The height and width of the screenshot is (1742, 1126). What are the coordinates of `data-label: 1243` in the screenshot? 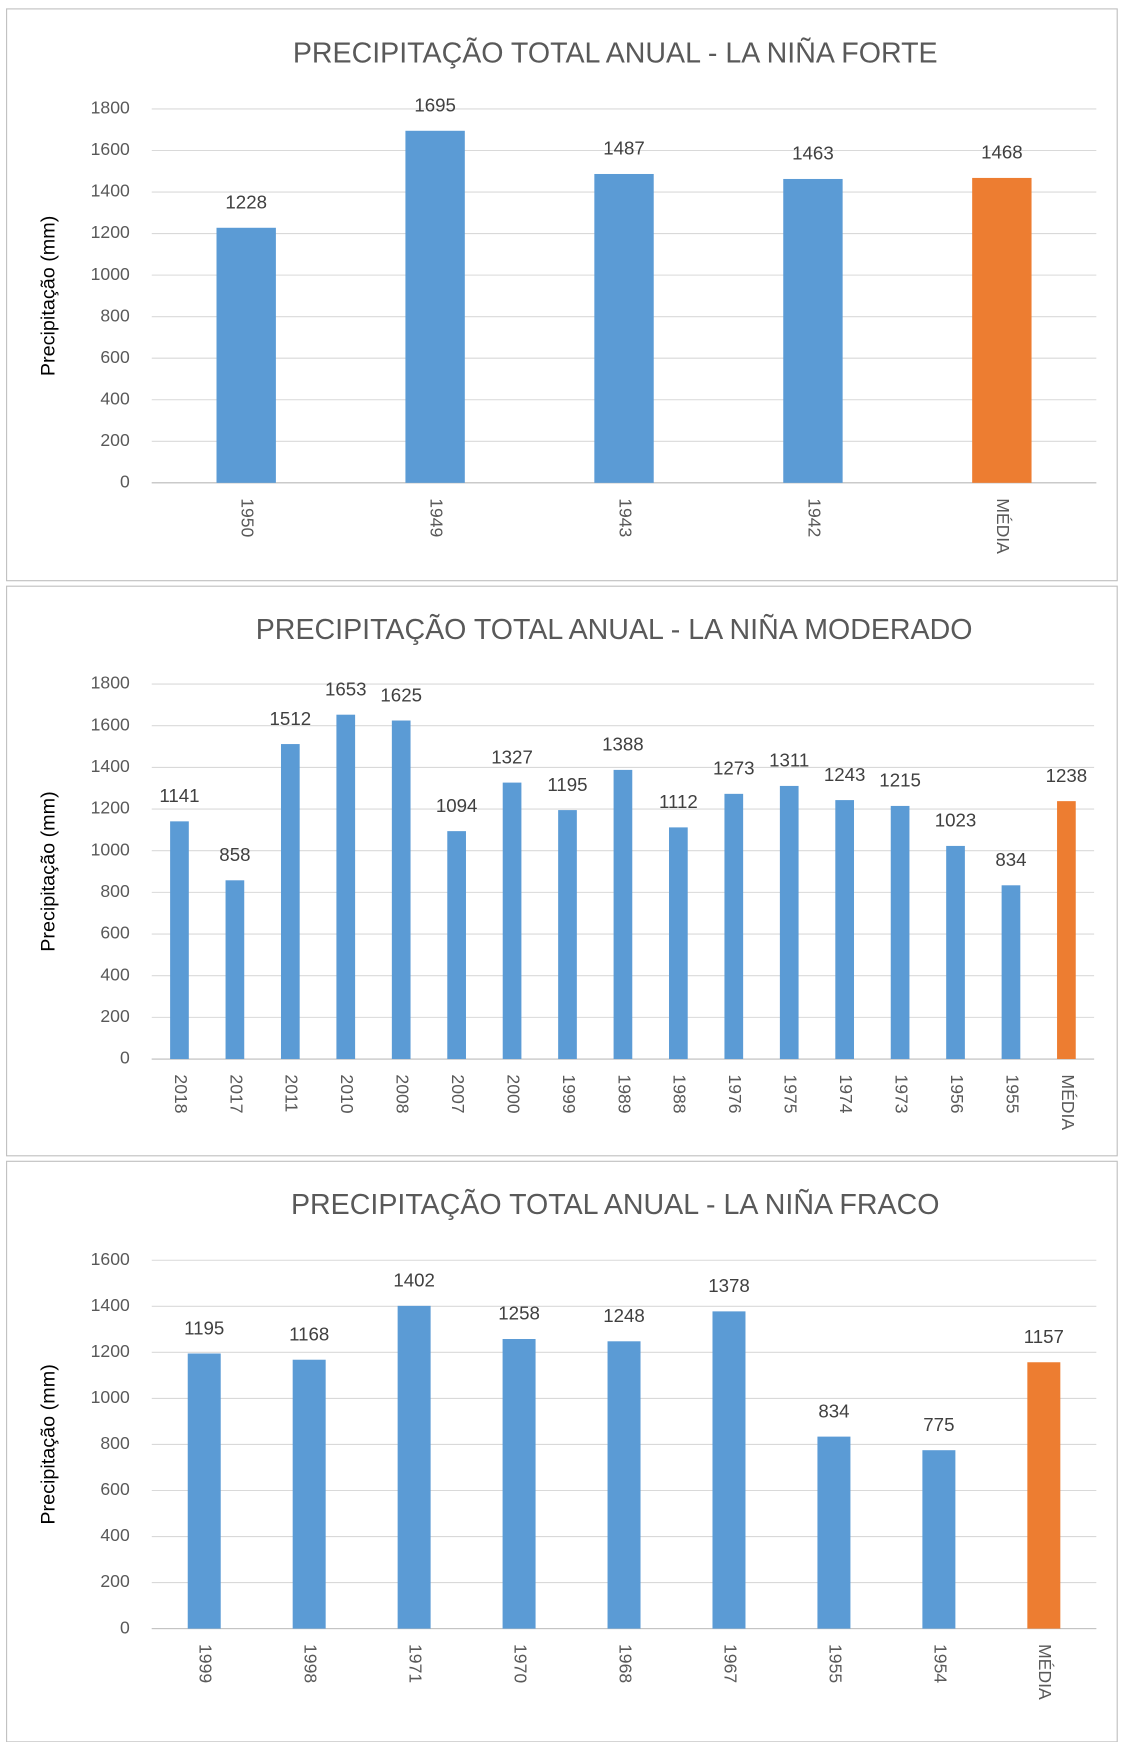 It's located at (845, 774).